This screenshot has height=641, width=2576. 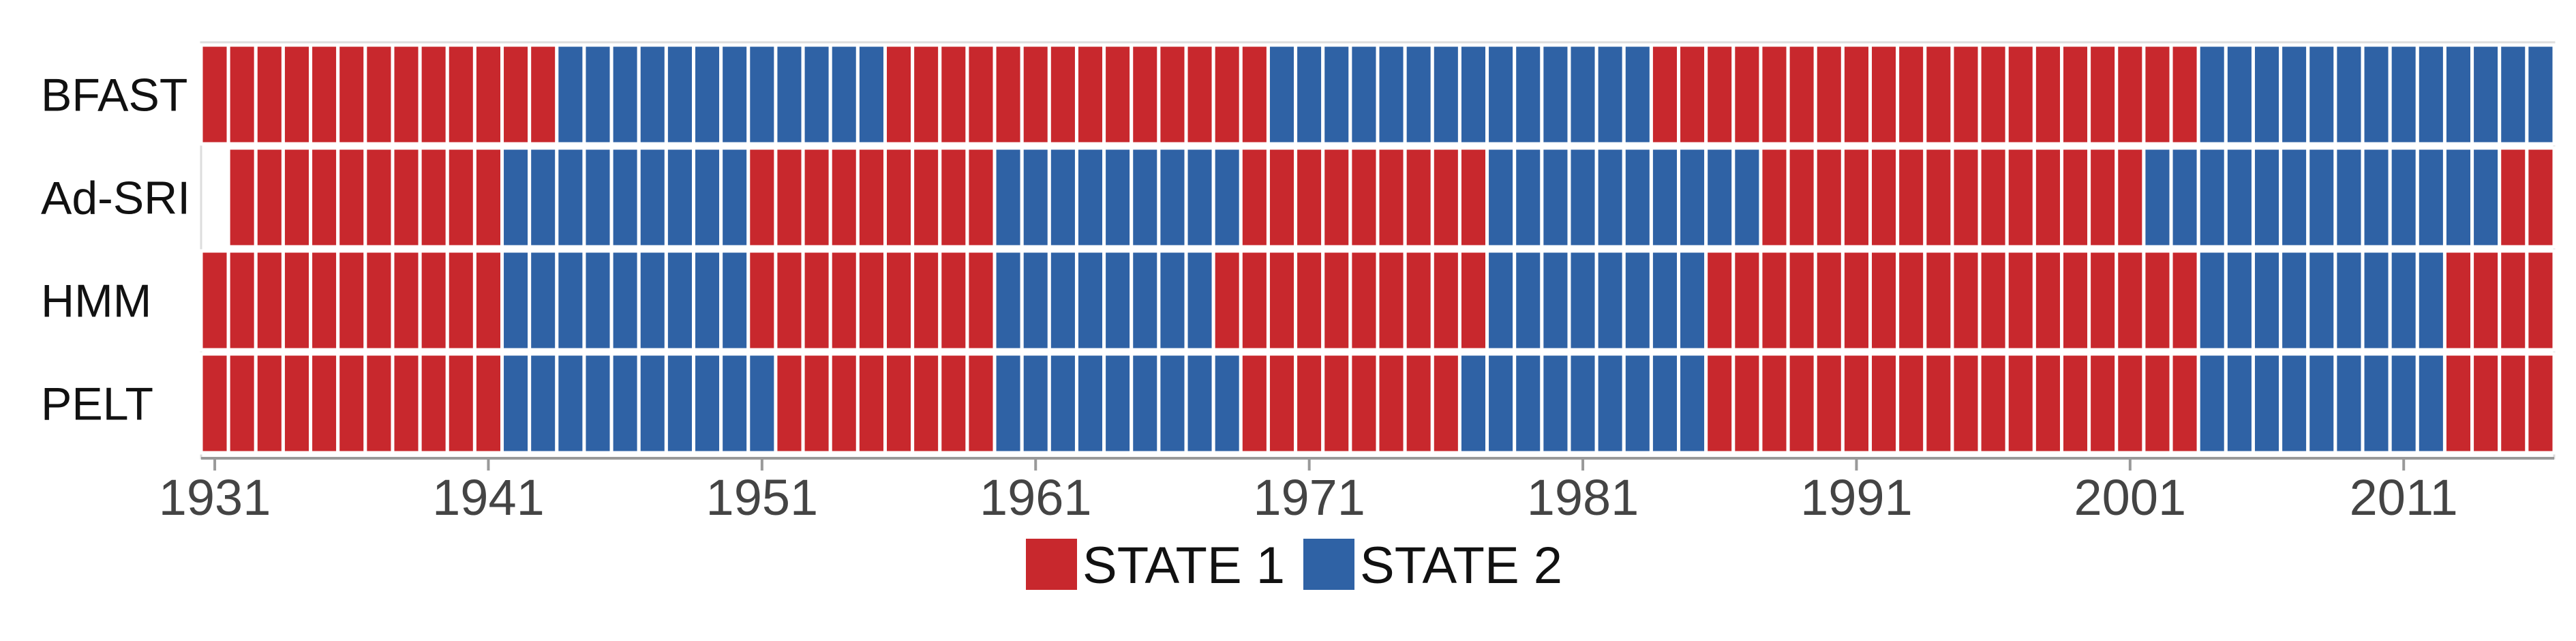 What do you see at coordinates (242, 198) in the screenshot?
I see `cell-ad-sri-1932` at bounding box center [242, 198].